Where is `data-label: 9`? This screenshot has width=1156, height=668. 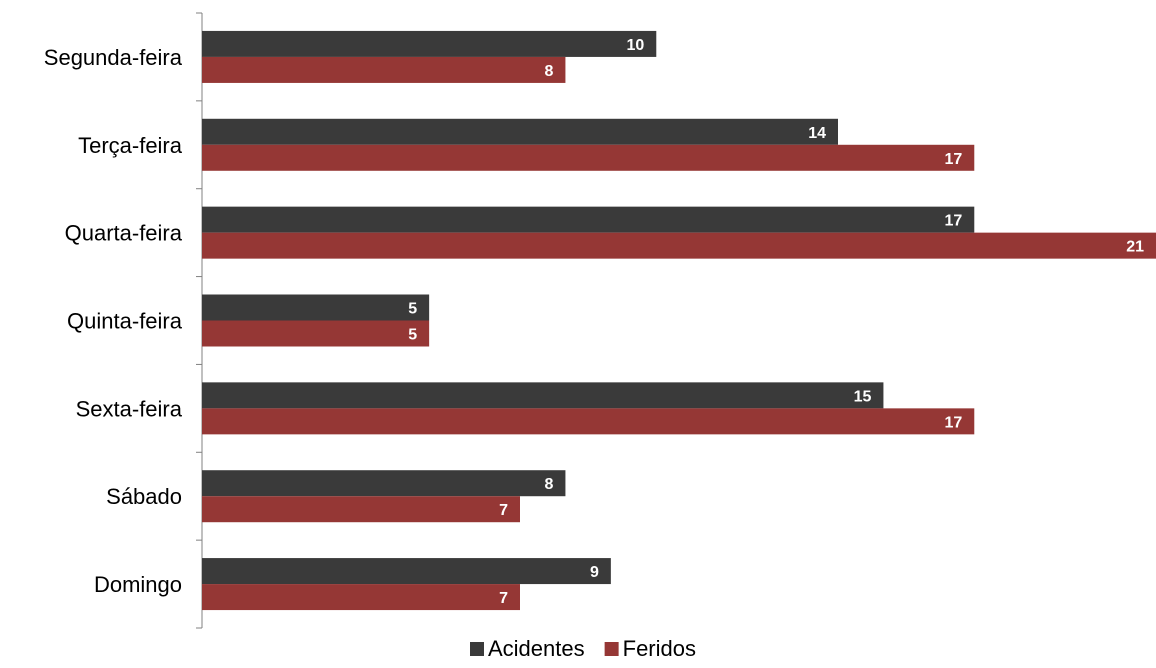 data-label: 9 is located at coordinates (594, 572).